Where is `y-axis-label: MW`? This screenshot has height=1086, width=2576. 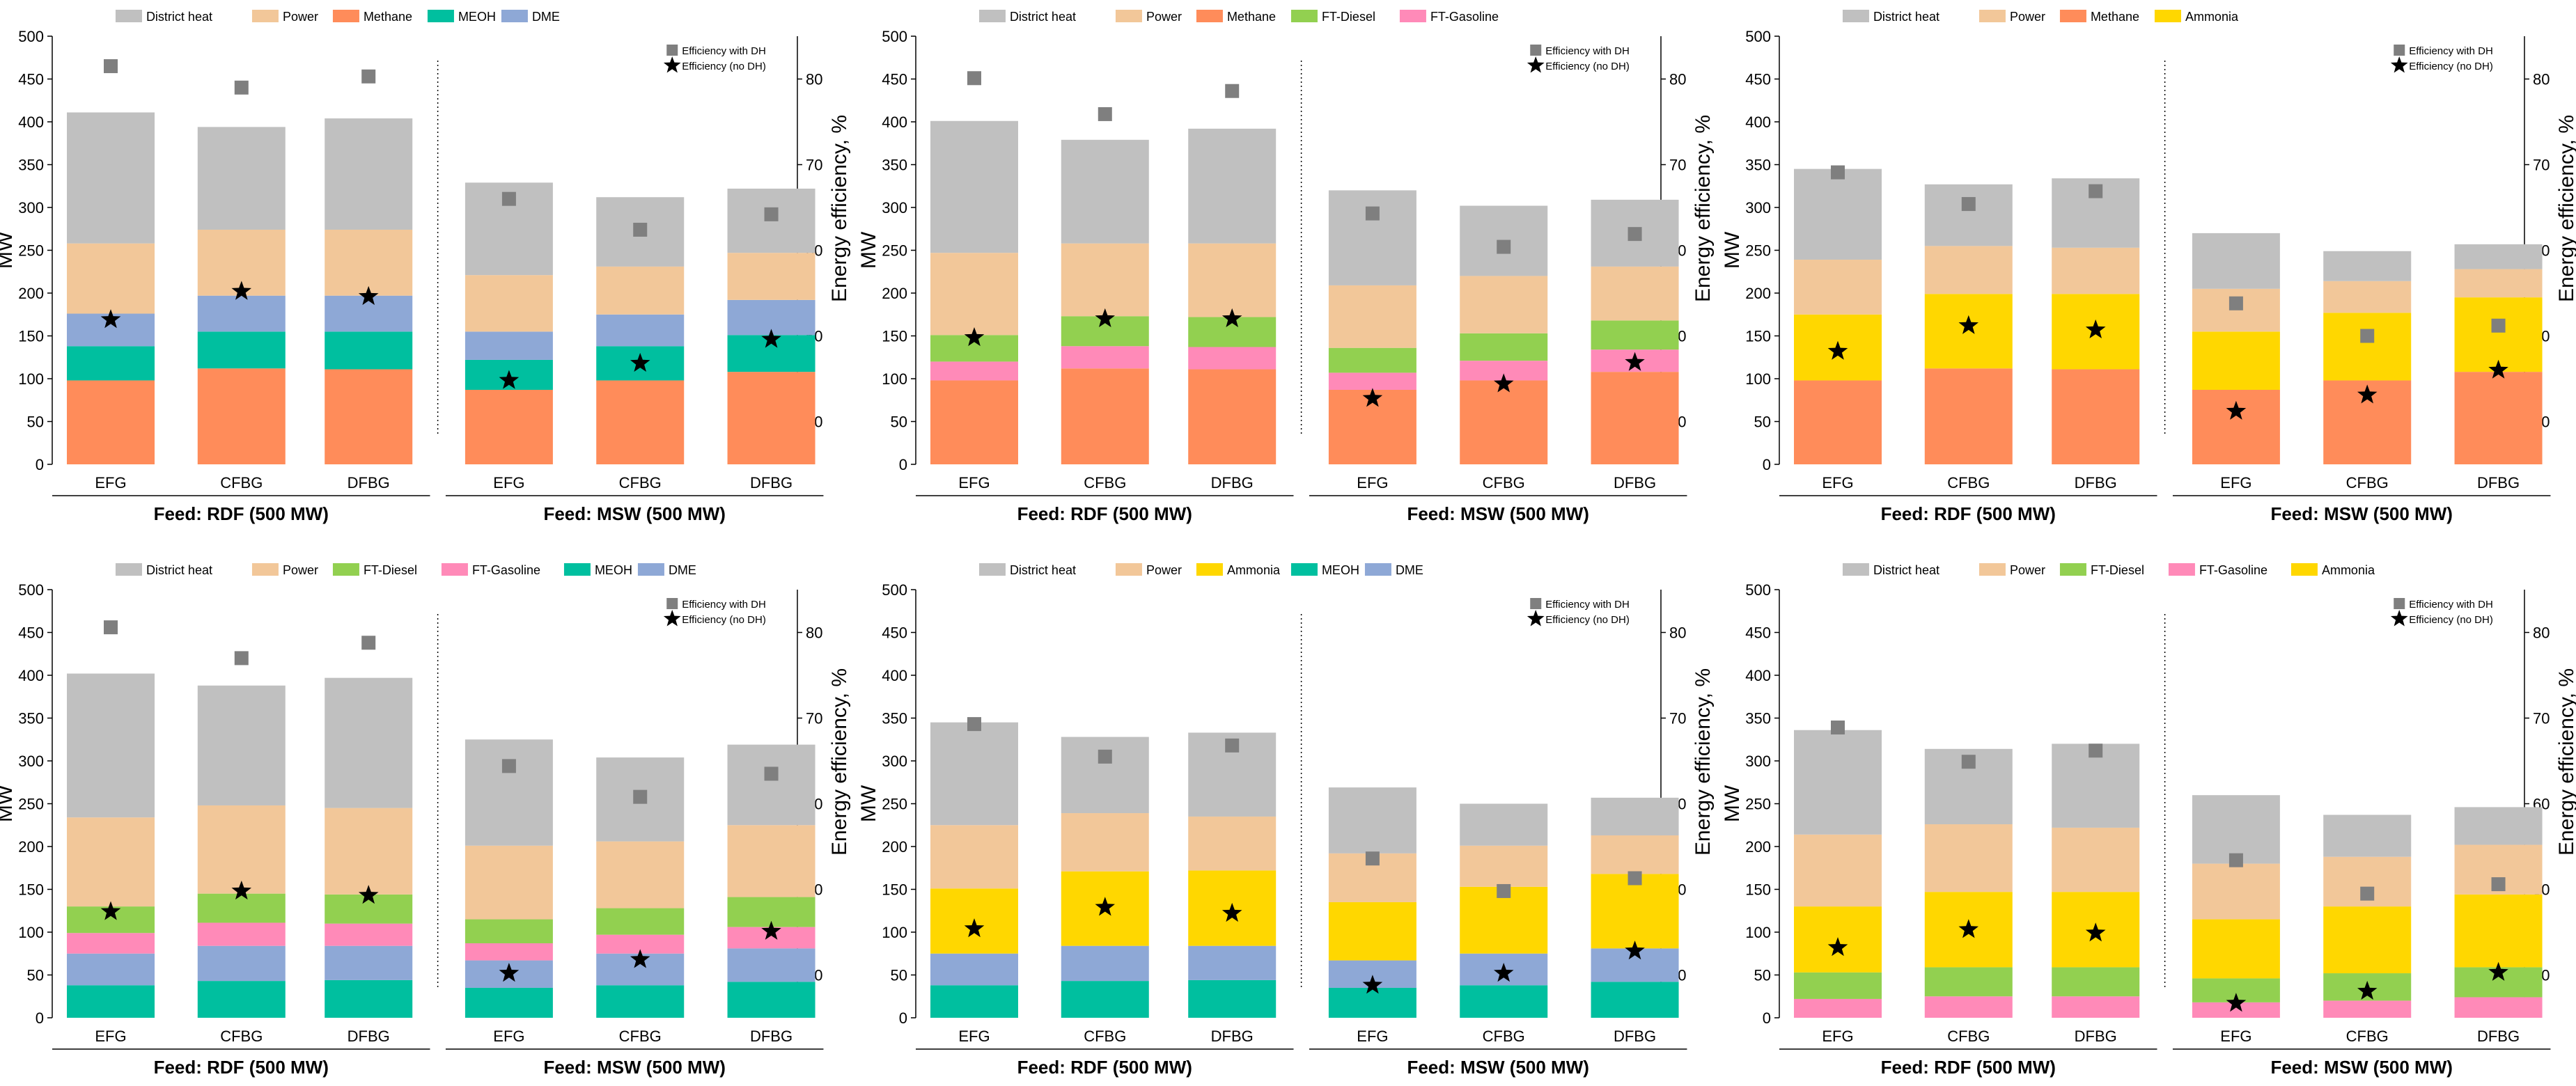 y-axis-label: MW is located at coordinates (869, 250).